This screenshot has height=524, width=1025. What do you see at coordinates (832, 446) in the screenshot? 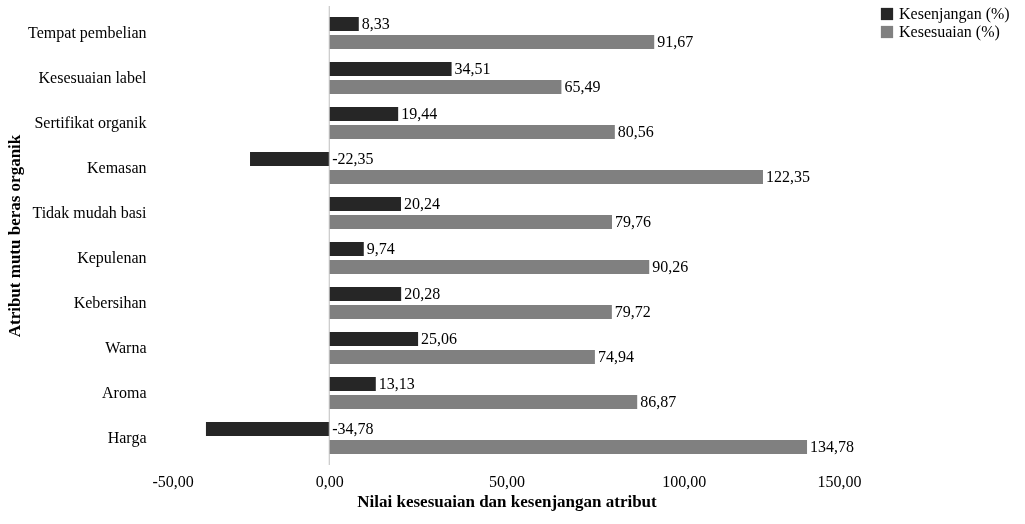
I see `data-label: 134,78` at bounding box center [832, 446].